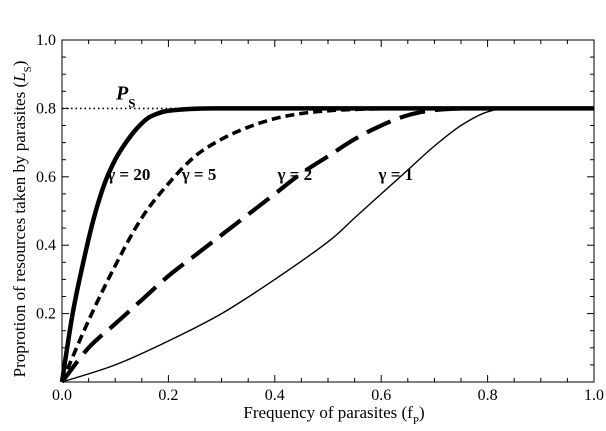  I want to click on y-tick-label: 0.8, so click(46, 108).